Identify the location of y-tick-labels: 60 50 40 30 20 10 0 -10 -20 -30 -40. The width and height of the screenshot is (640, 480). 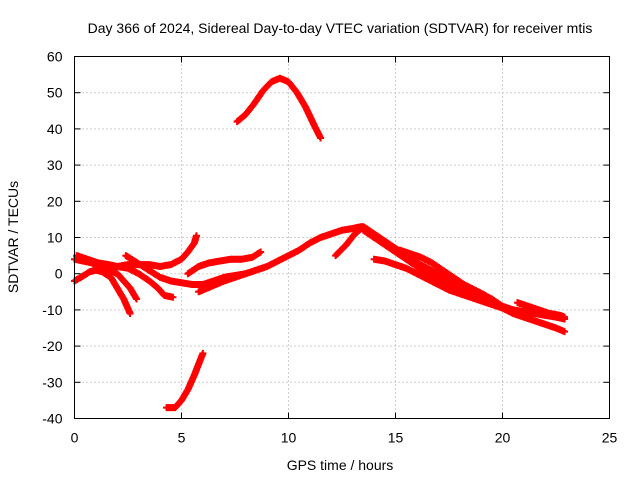
(52, 238).